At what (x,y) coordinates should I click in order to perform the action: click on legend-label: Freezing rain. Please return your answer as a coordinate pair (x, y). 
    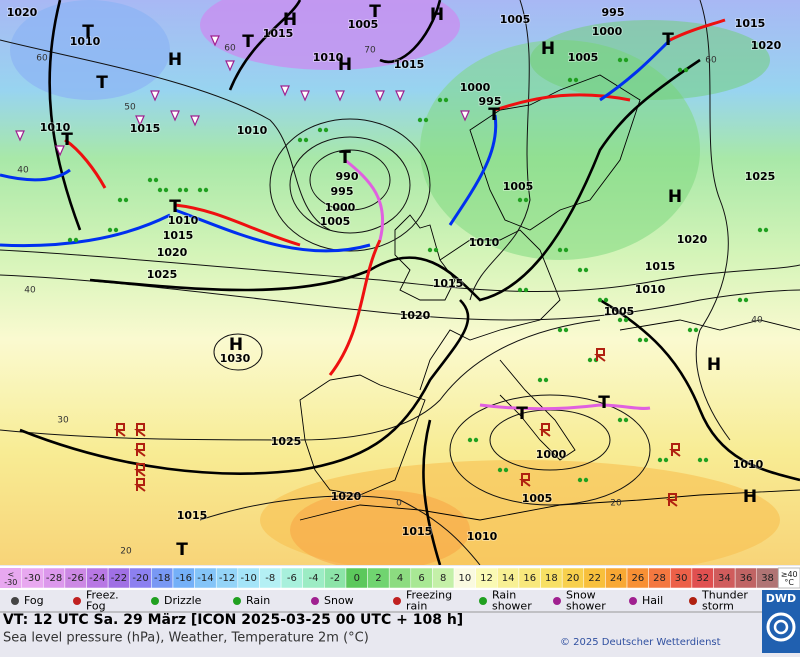
    Looking at the image, I should click on (429, 601).